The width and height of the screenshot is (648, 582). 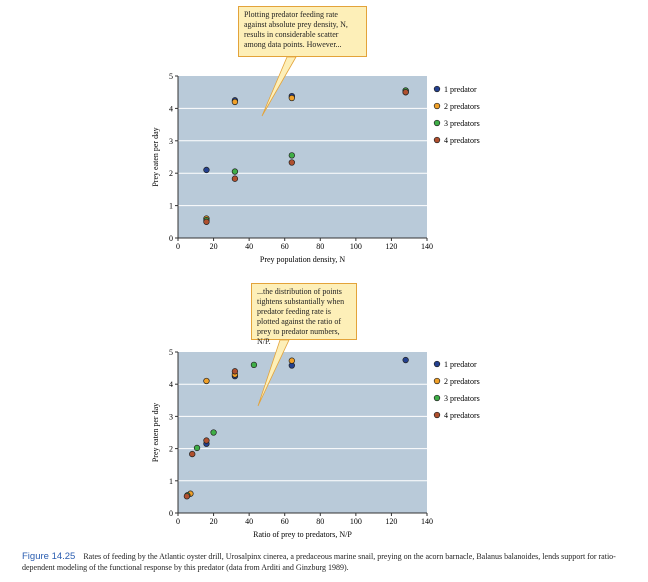 What do you see at coordinates (49, 556) in the screenshot?
I see `figure-label: Figure 14.25` at bounding box center [49, 556].